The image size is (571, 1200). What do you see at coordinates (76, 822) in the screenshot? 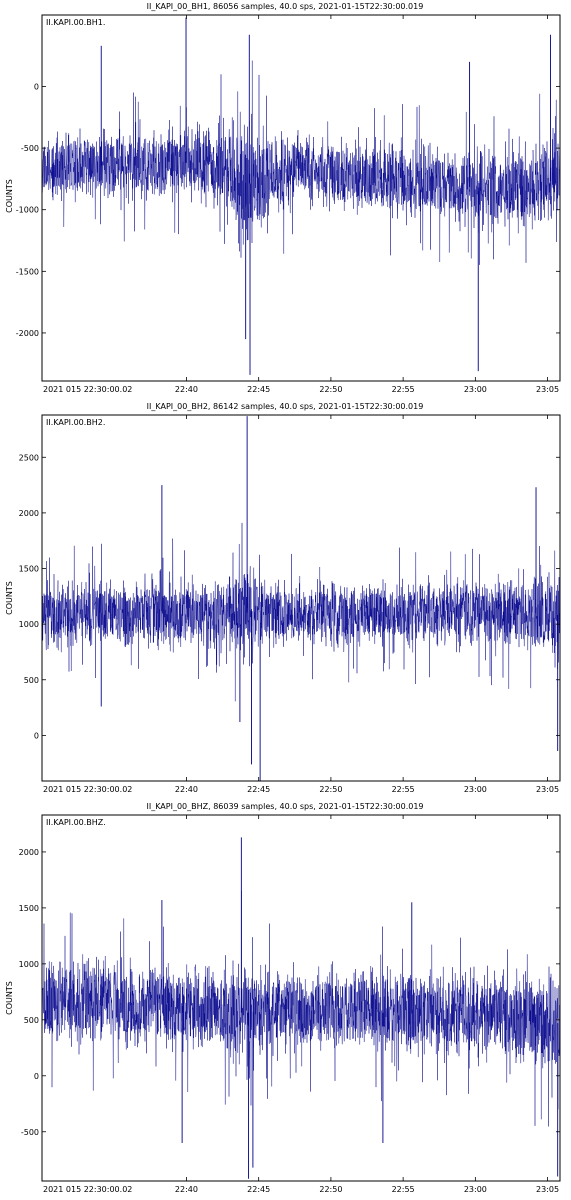
I see `channel-label: II.KAPI.00.BHZ.` at bounding box center [76, 822].